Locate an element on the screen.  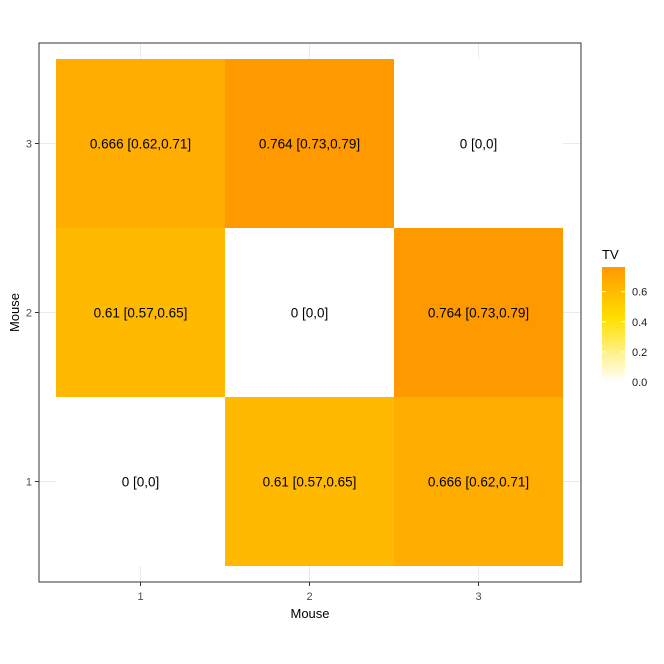
legend-tick-label: 0.6 is located at coordinates (639, 293).